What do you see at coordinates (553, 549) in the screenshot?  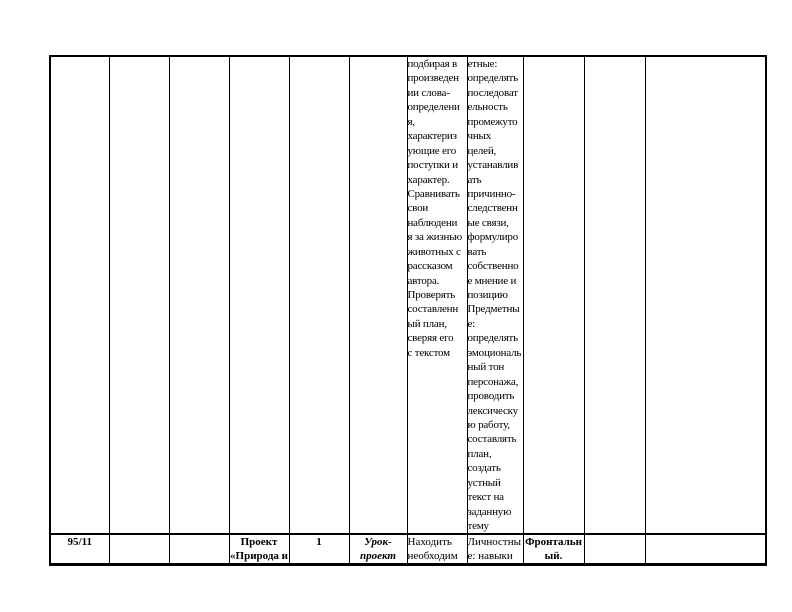 I see `cell-control-form: Фронтальн ый.` at bounding box center [553, 549].